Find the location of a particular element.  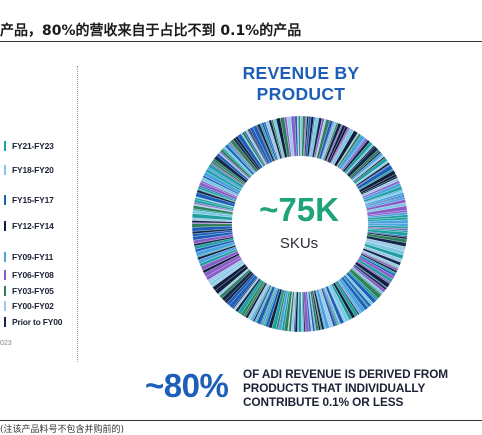

chart-title: REVENUE BY PRODUCT is located at coordinates (301, 83).